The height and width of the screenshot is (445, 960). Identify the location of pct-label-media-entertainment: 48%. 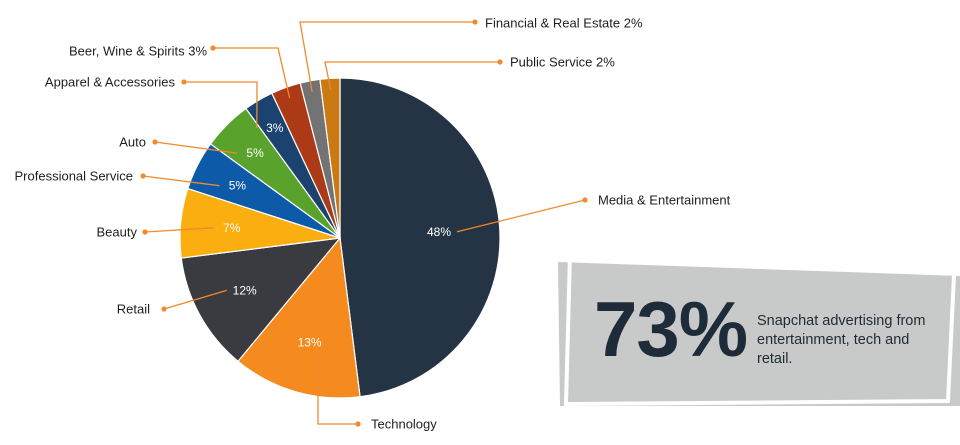
(439, 232).